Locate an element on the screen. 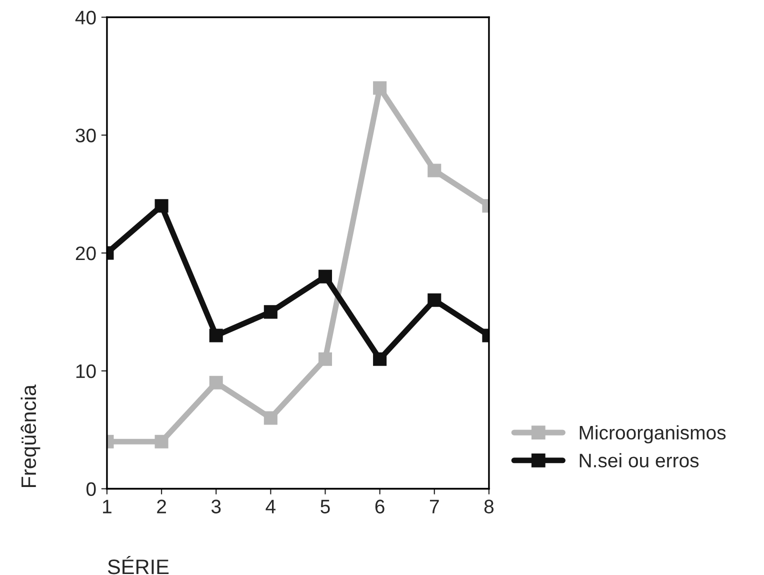 This screenshot has width=764, height=575. legend-label: Microorganismos is located at coordinates (653, 434).